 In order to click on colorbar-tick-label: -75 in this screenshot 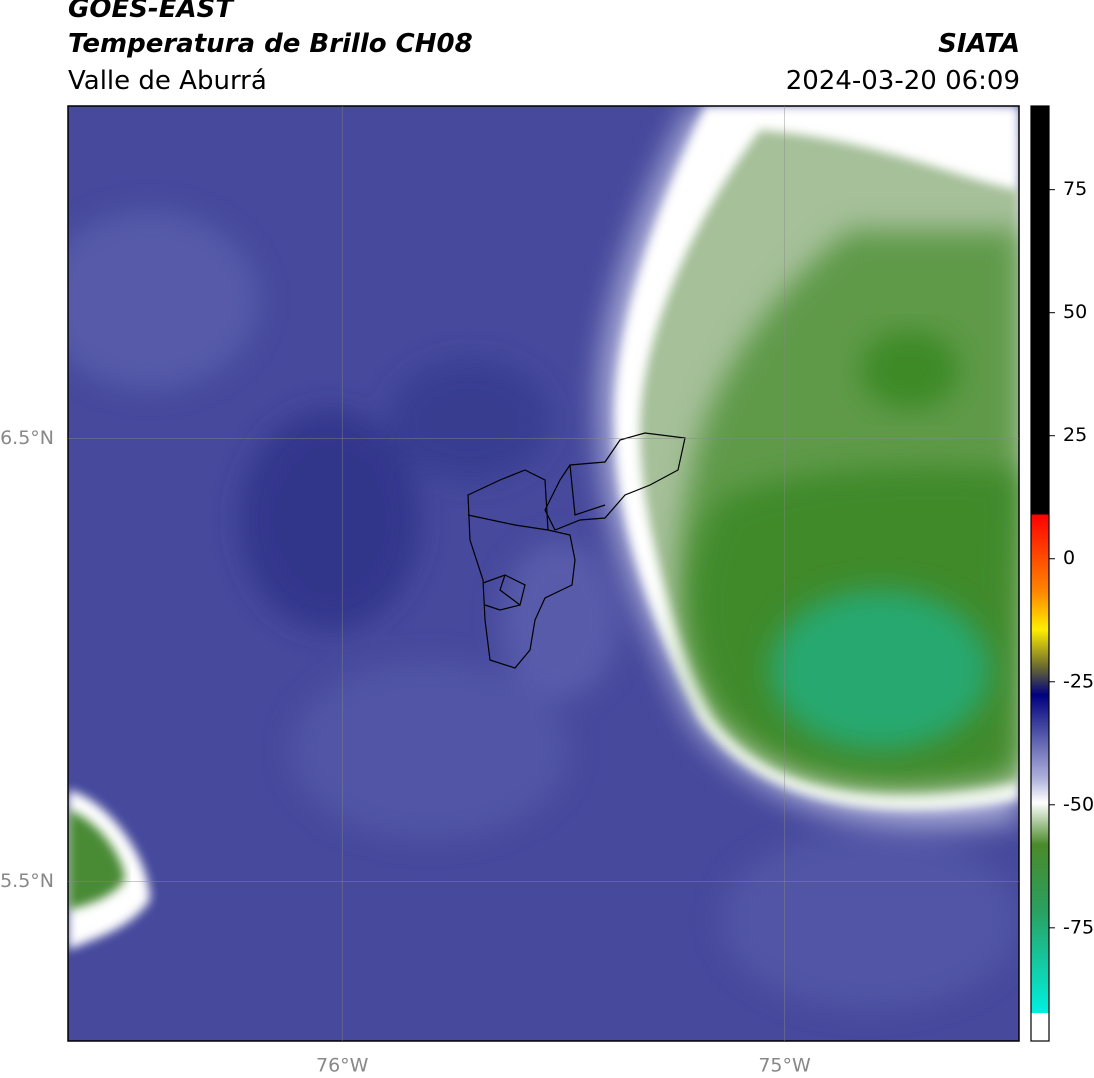, I will do `click(1078, 927)`.